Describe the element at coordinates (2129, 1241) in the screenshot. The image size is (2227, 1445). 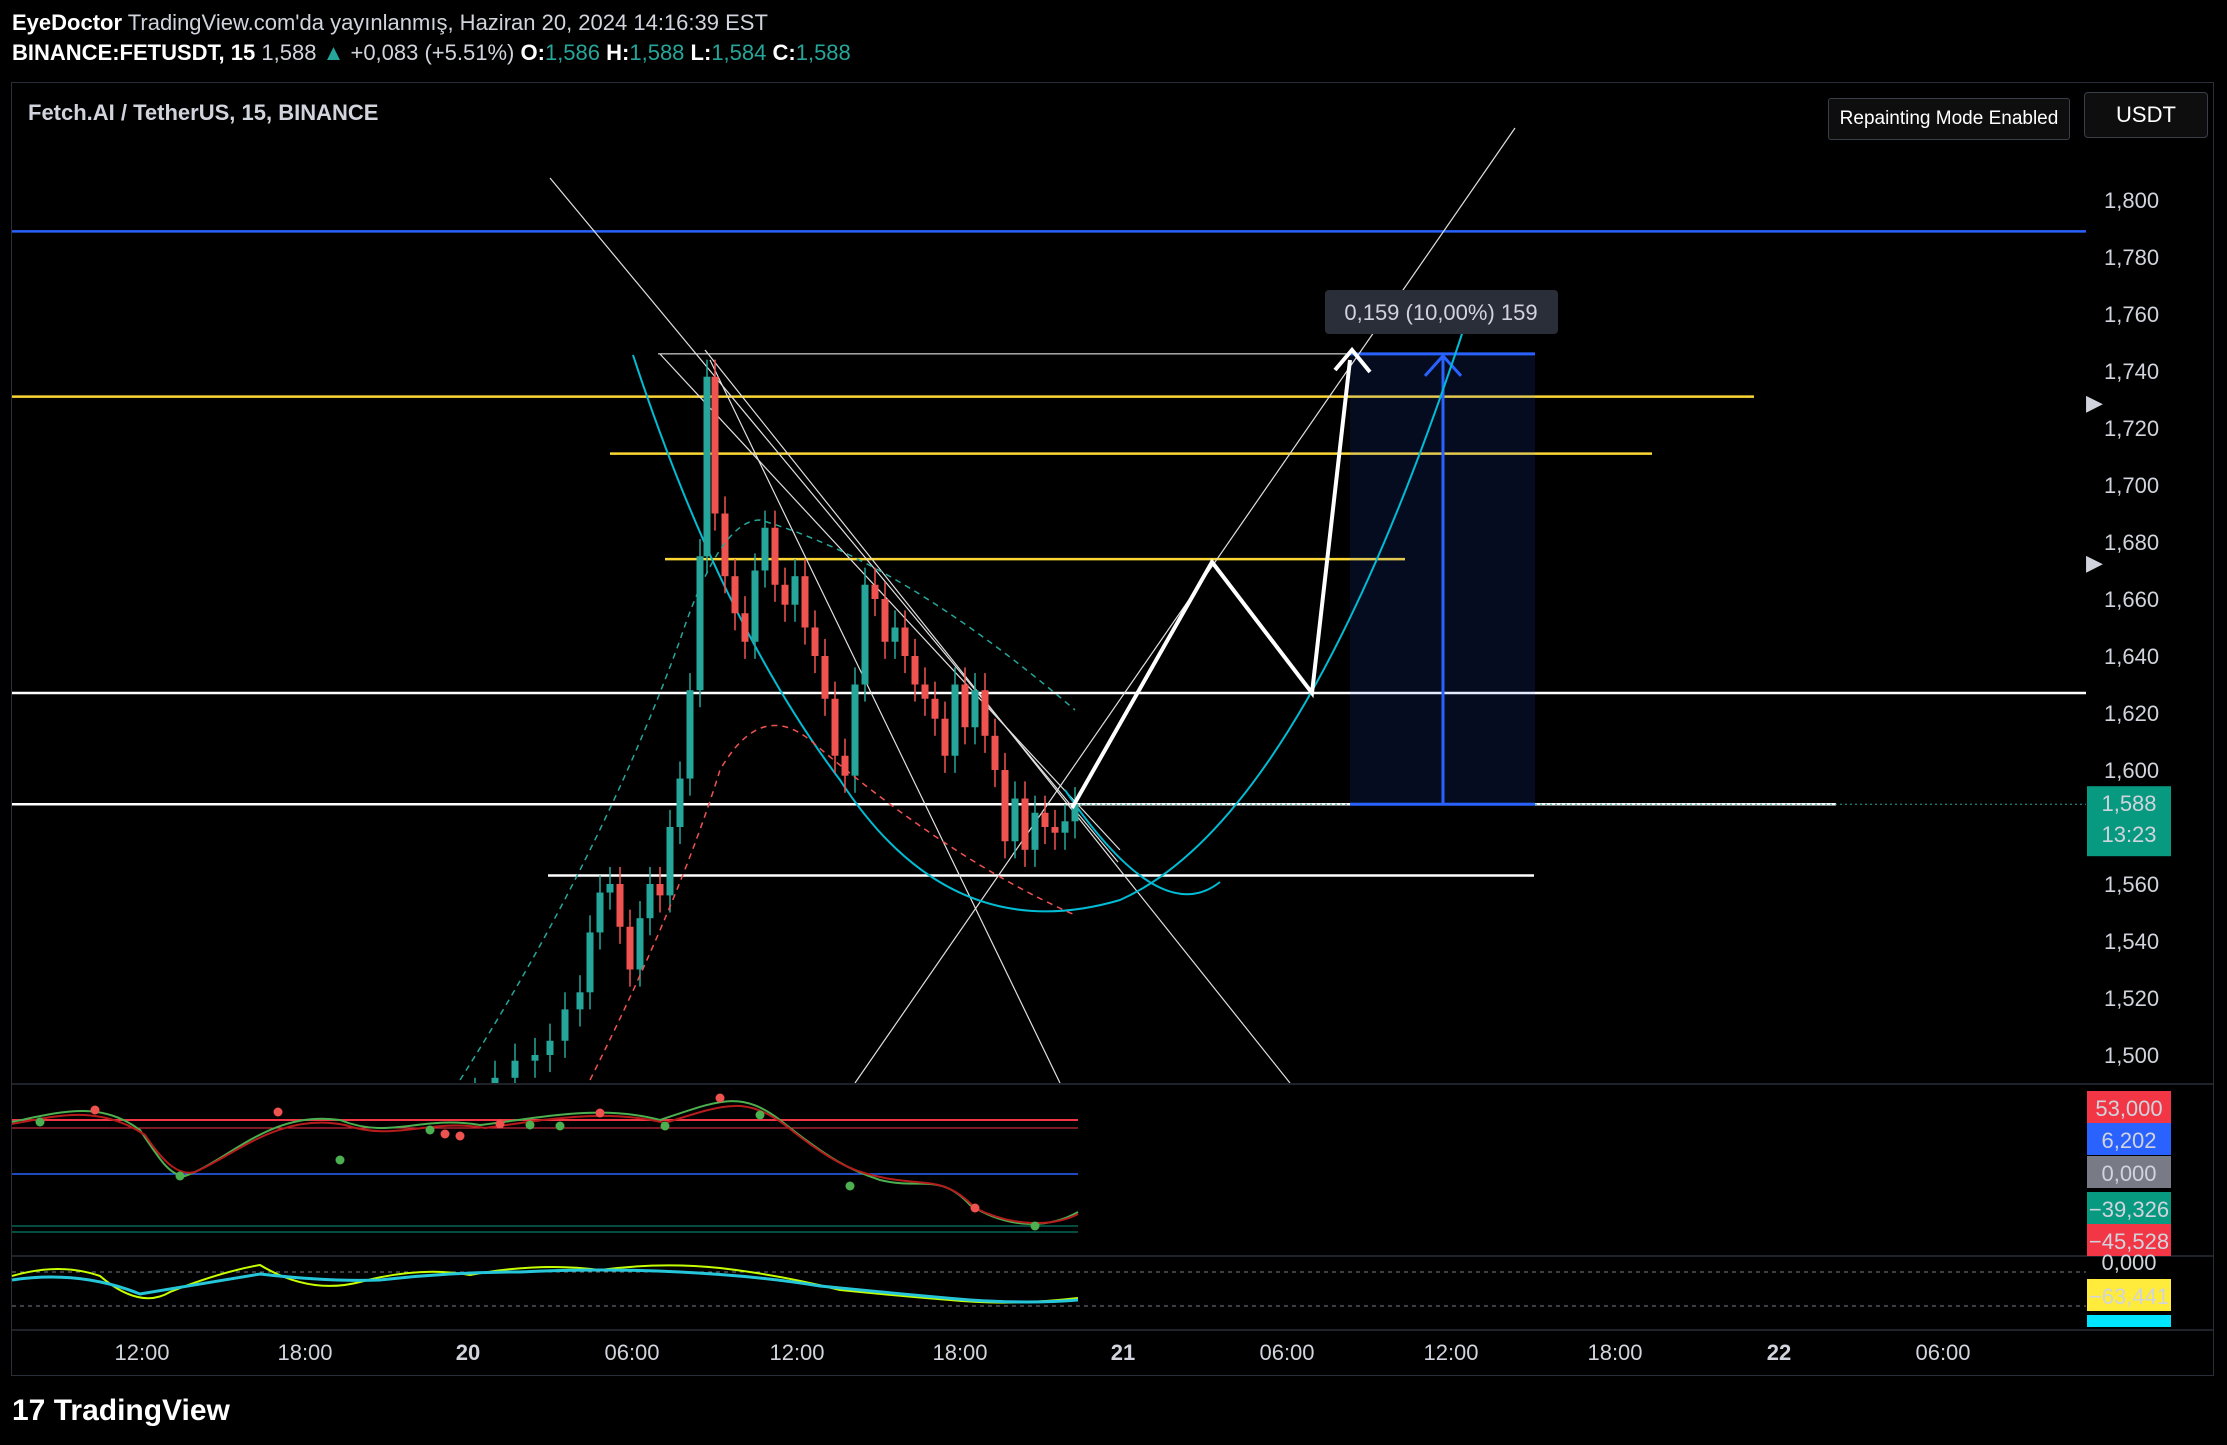
I see `osc-value-label: −45,528` at that location.